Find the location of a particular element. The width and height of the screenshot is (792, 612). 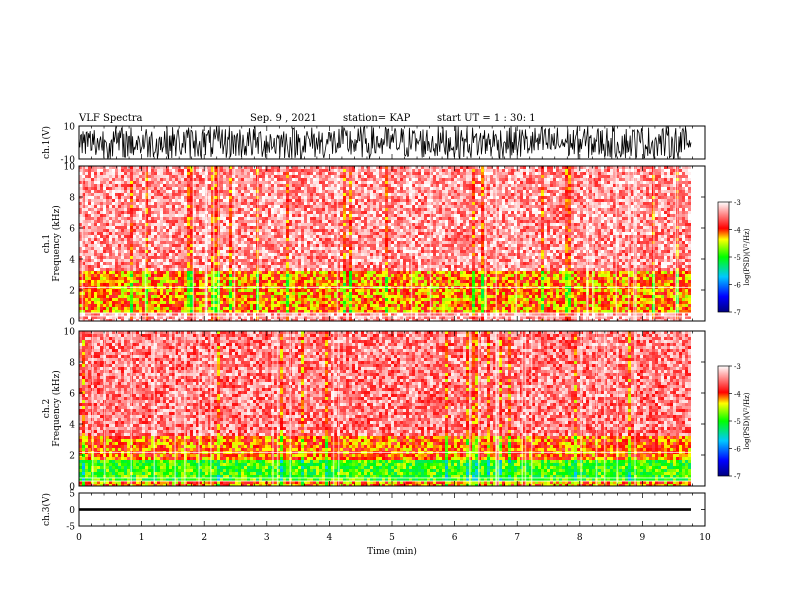

ytick-label-s1: 8 is located at coordinates (72, 199).